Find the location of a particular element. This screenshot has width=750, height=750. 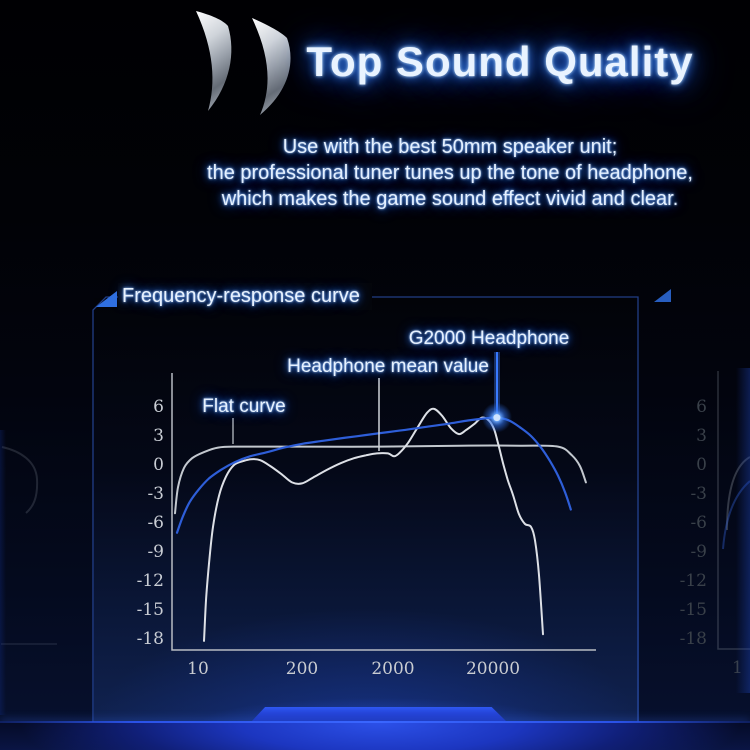

page-title: Top Sound Quality is located at coordinates (500, 61).